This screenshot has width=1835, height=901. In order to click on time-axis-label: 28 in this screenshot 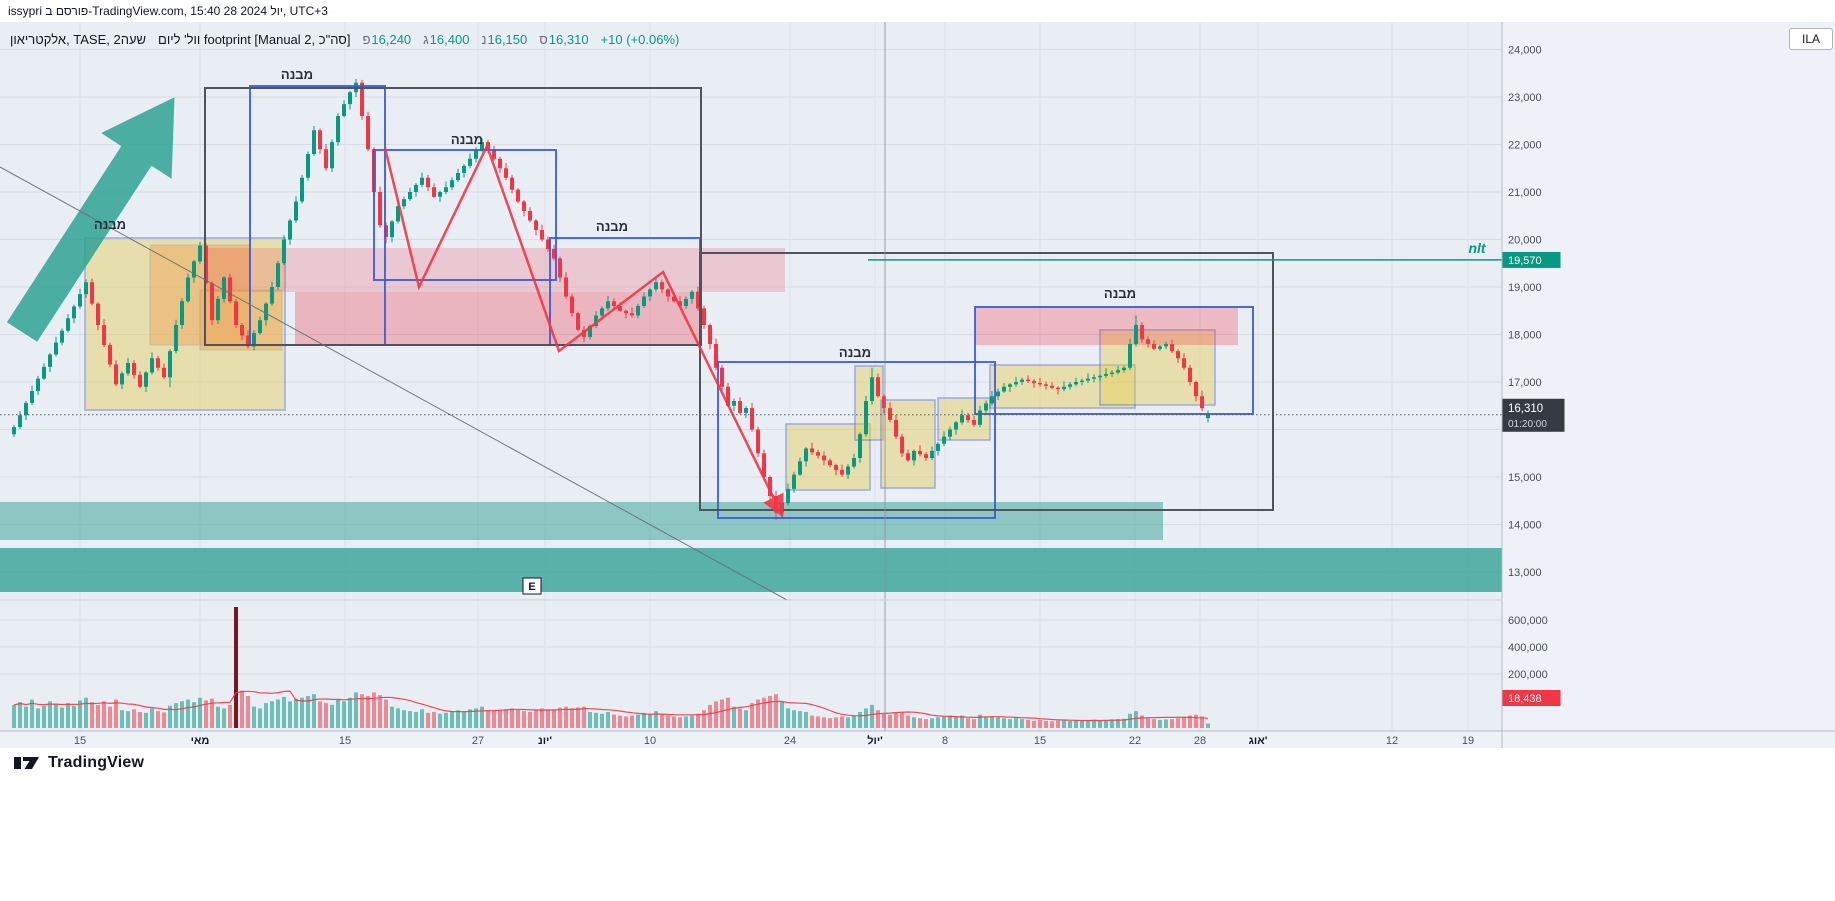, I will do `click(1200, 741)`.